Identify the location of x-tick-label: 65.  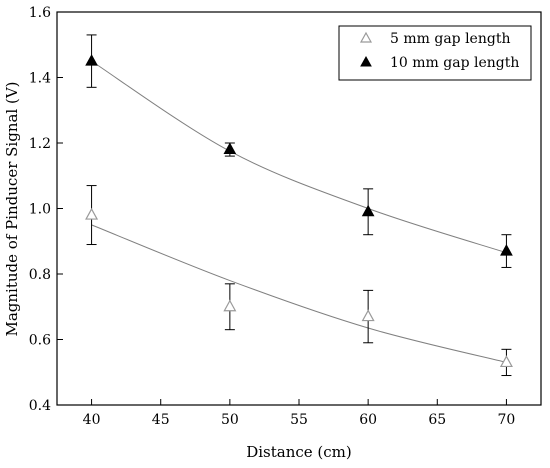
(437, 420).